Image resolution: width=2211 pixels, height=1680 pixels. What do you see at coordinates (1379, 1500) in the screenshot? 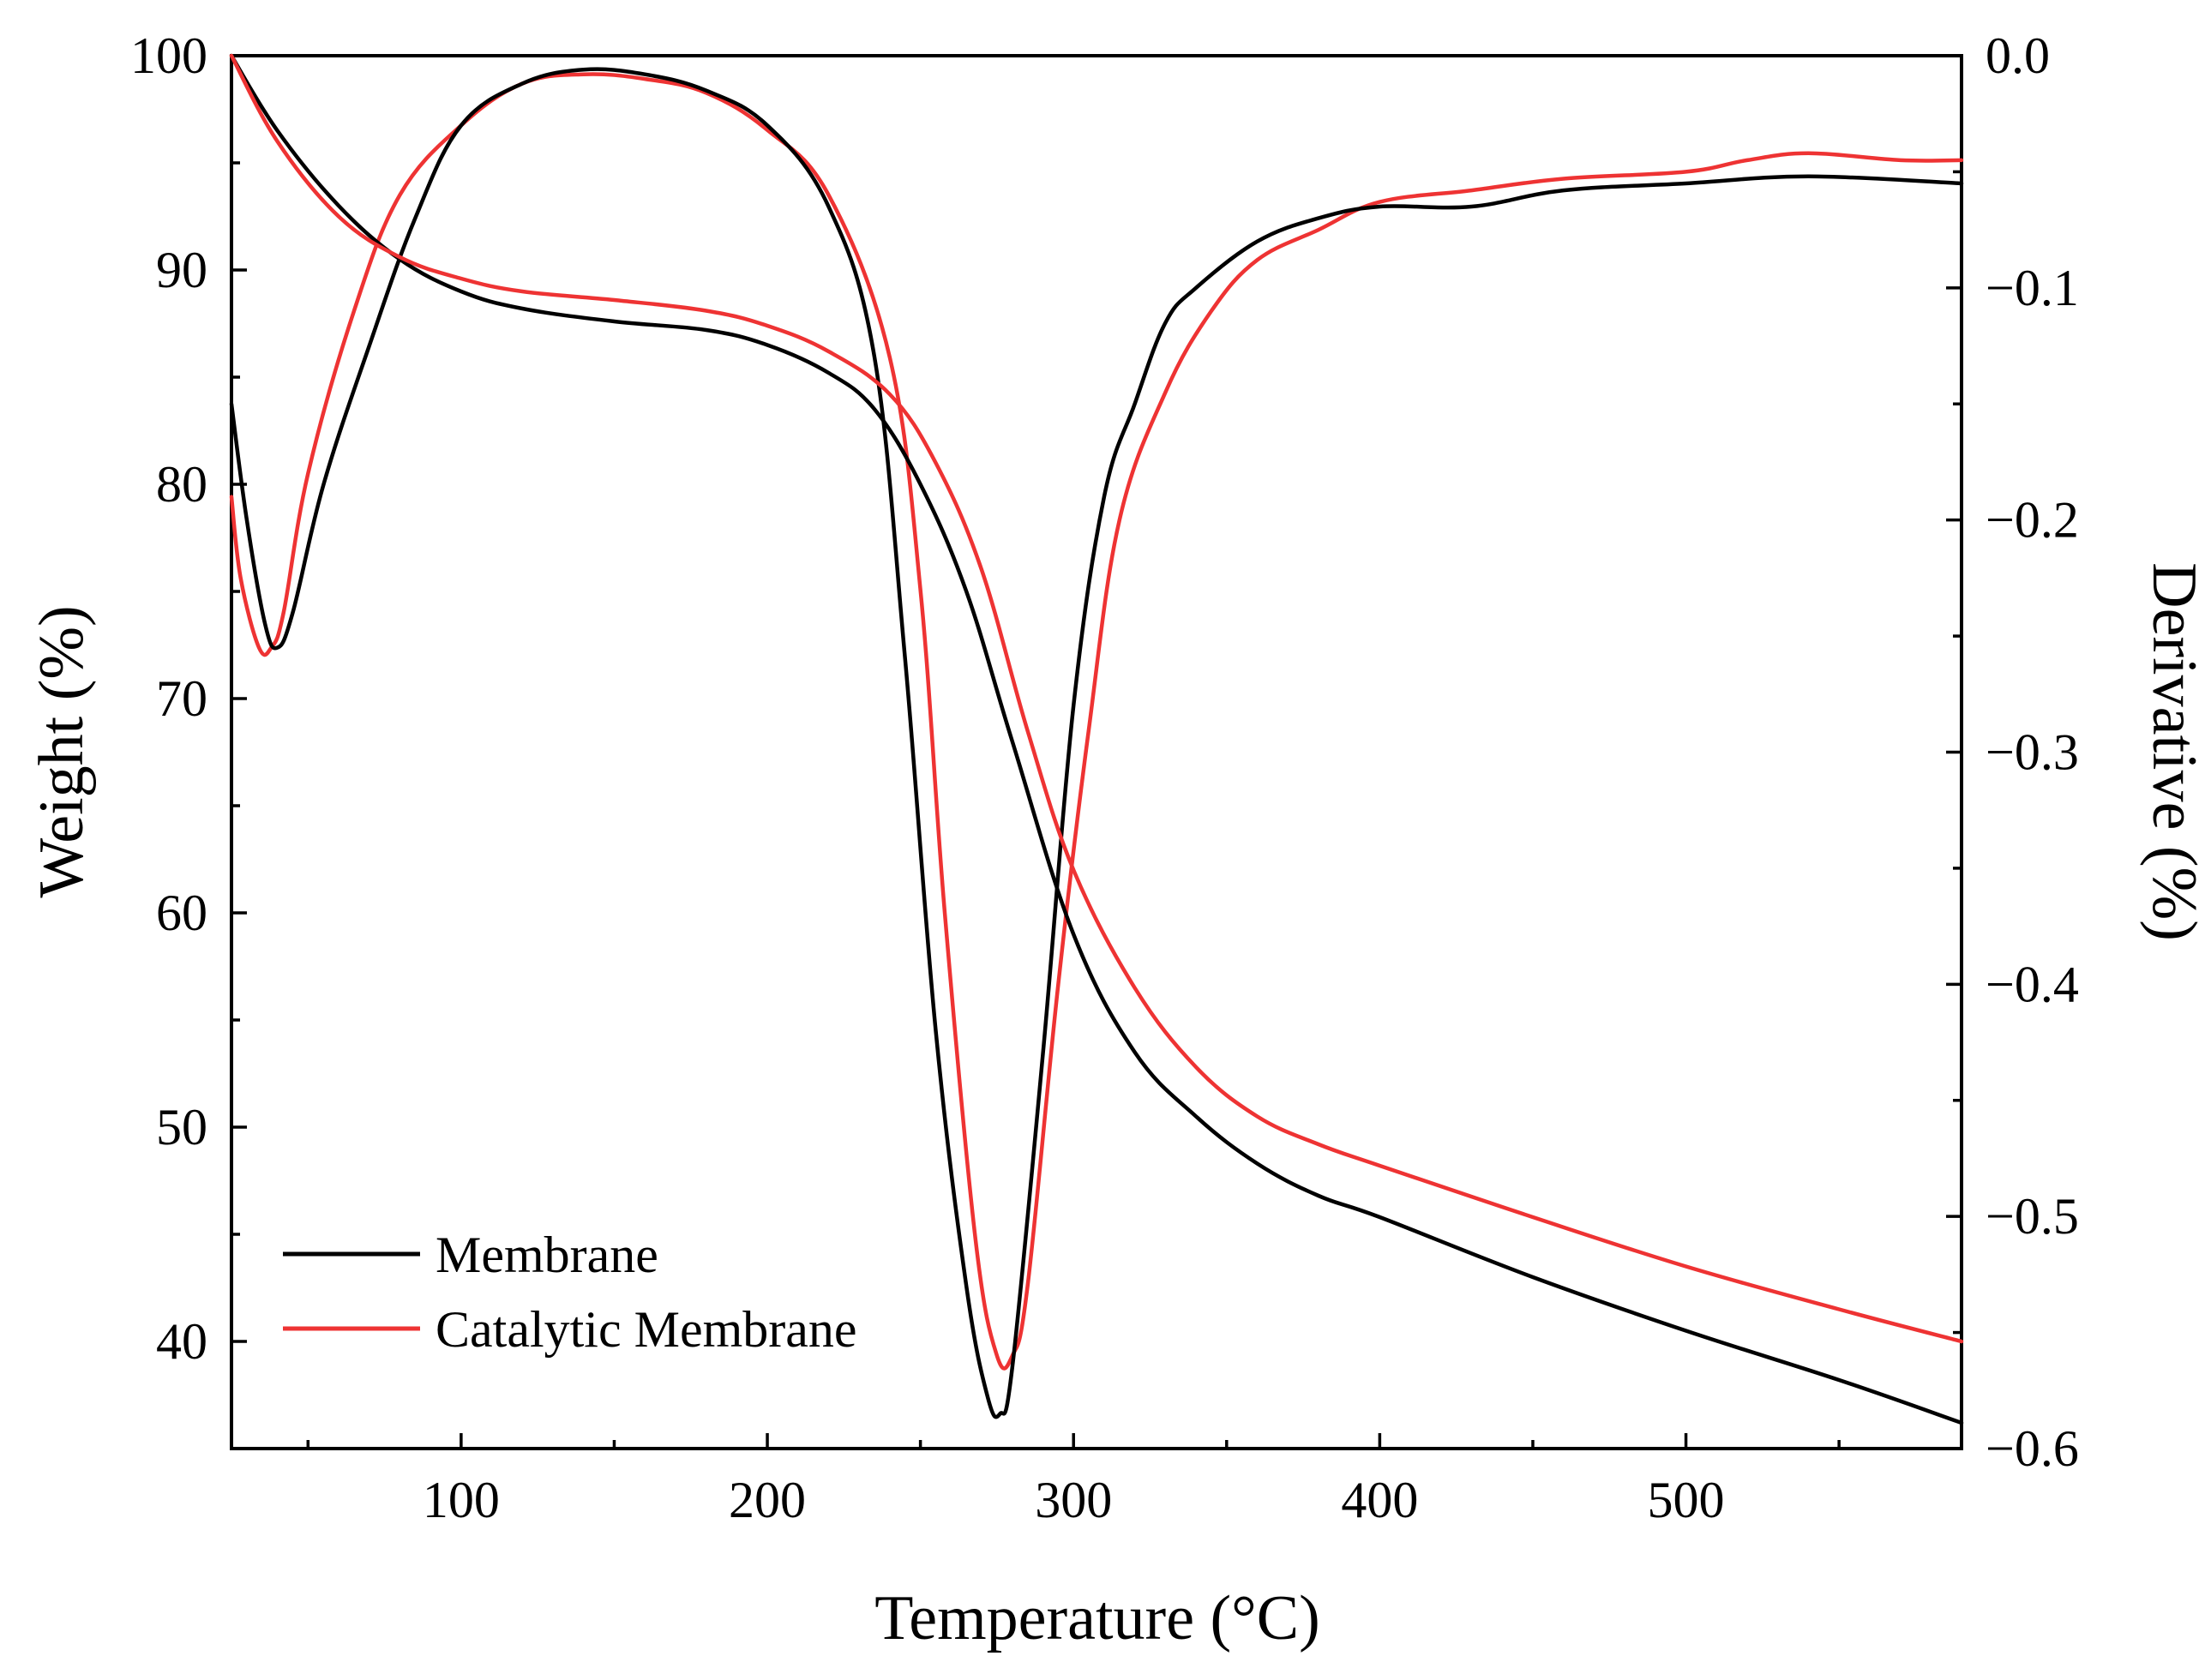
I see `x-tick-label: 400` at bounding box center [1379, 1500].